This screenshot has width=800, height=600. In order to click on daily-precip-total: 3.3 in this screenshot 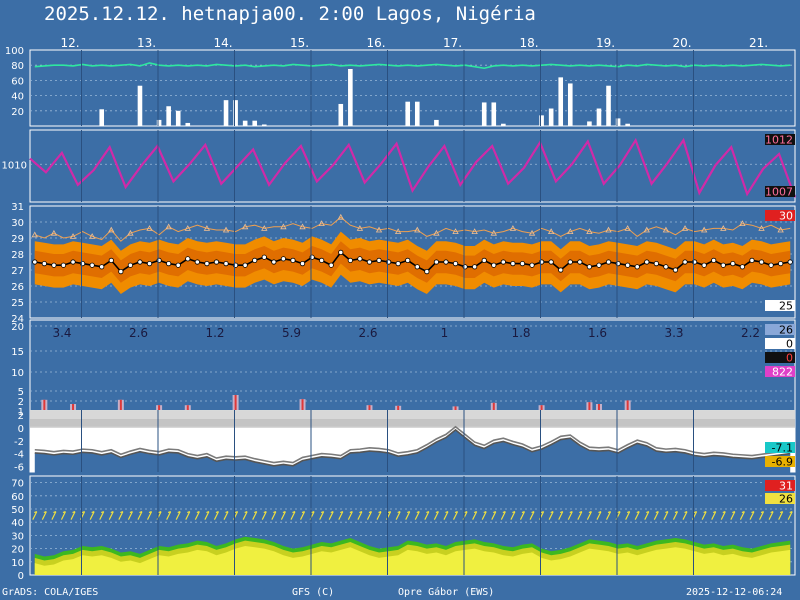, I will do `click(673, 333)`.